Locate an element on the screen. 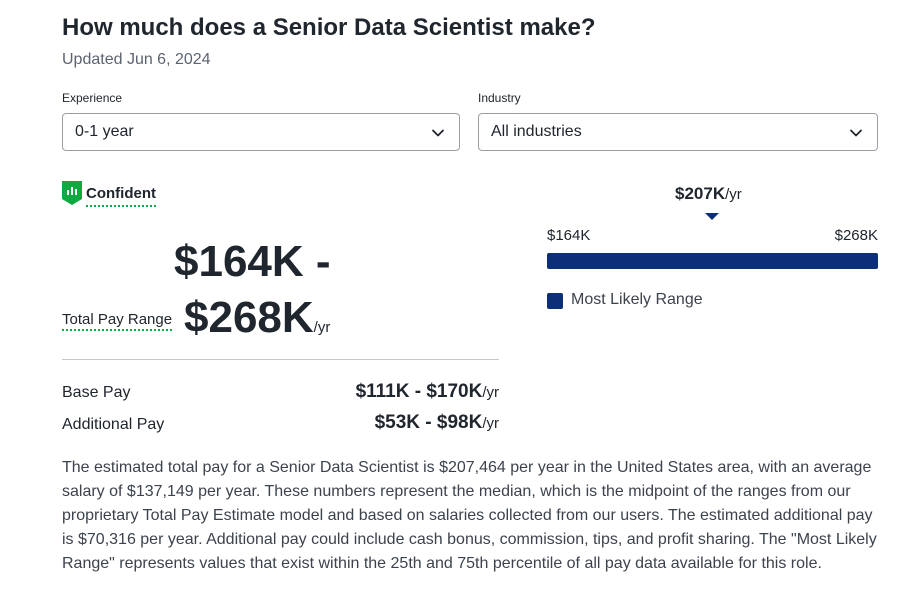 This screenshot has height=609, width=913. median-pay: $207K/yr is located at coordinates (708, 193).